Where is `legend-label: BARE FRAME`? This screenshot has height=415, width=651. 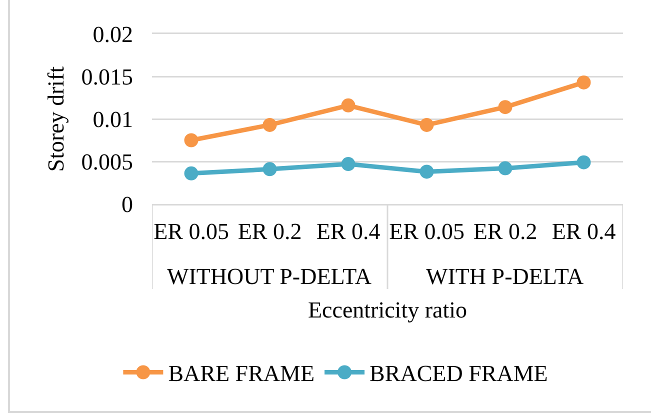
legend-label: BARE FRAME is located at coordinates (241, 373).